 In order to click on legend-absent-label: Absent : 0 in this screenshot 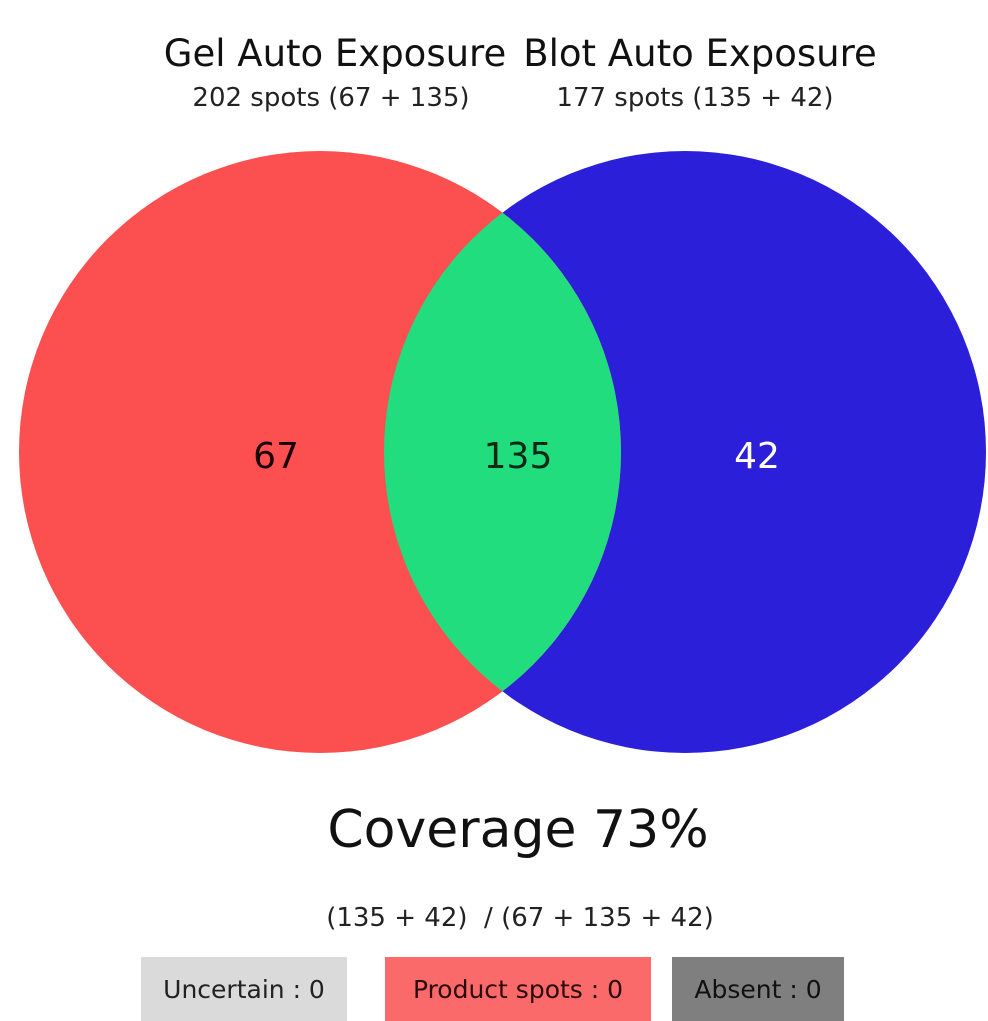, I will do `click(758, 989)`.